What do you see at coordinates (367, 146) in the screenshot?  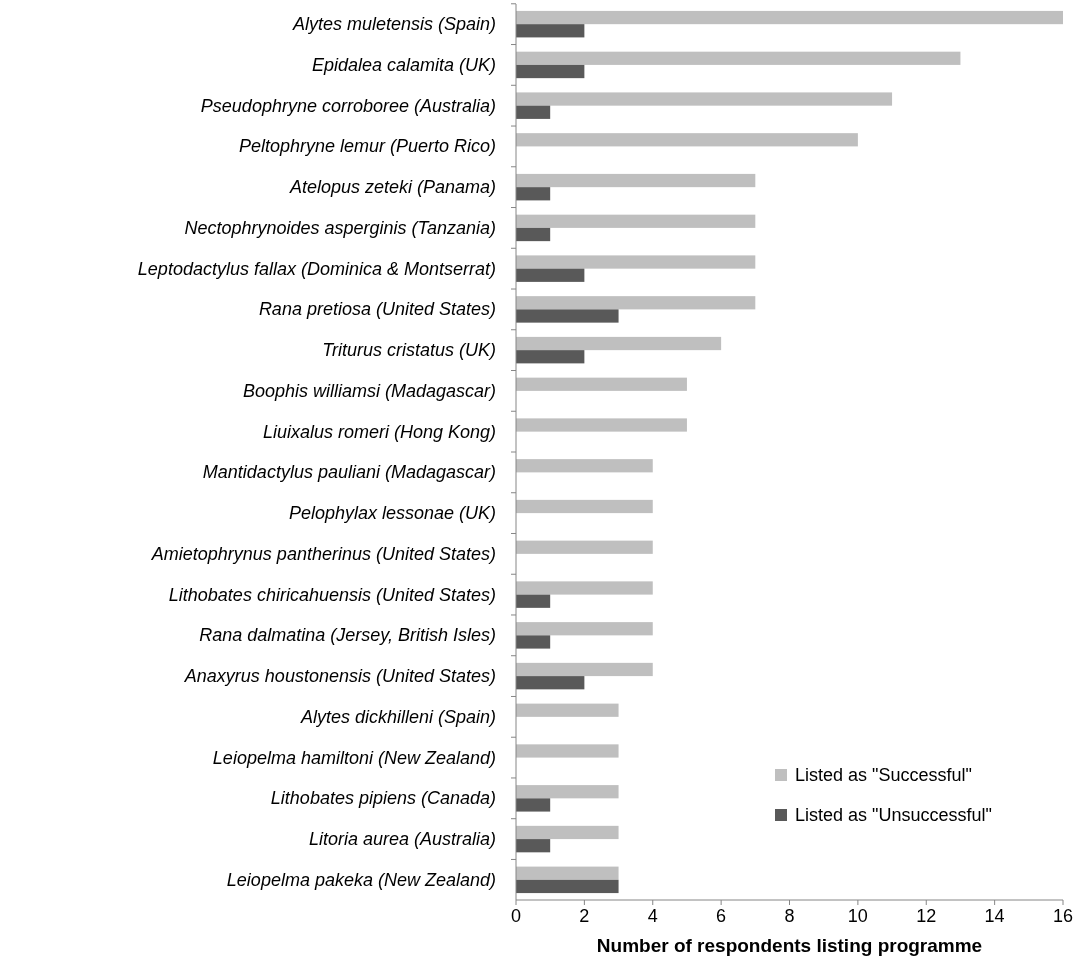 I see `y-tick-label: Peltophryne lemur (Puerto Rico)` at bounding box center [367, 146].